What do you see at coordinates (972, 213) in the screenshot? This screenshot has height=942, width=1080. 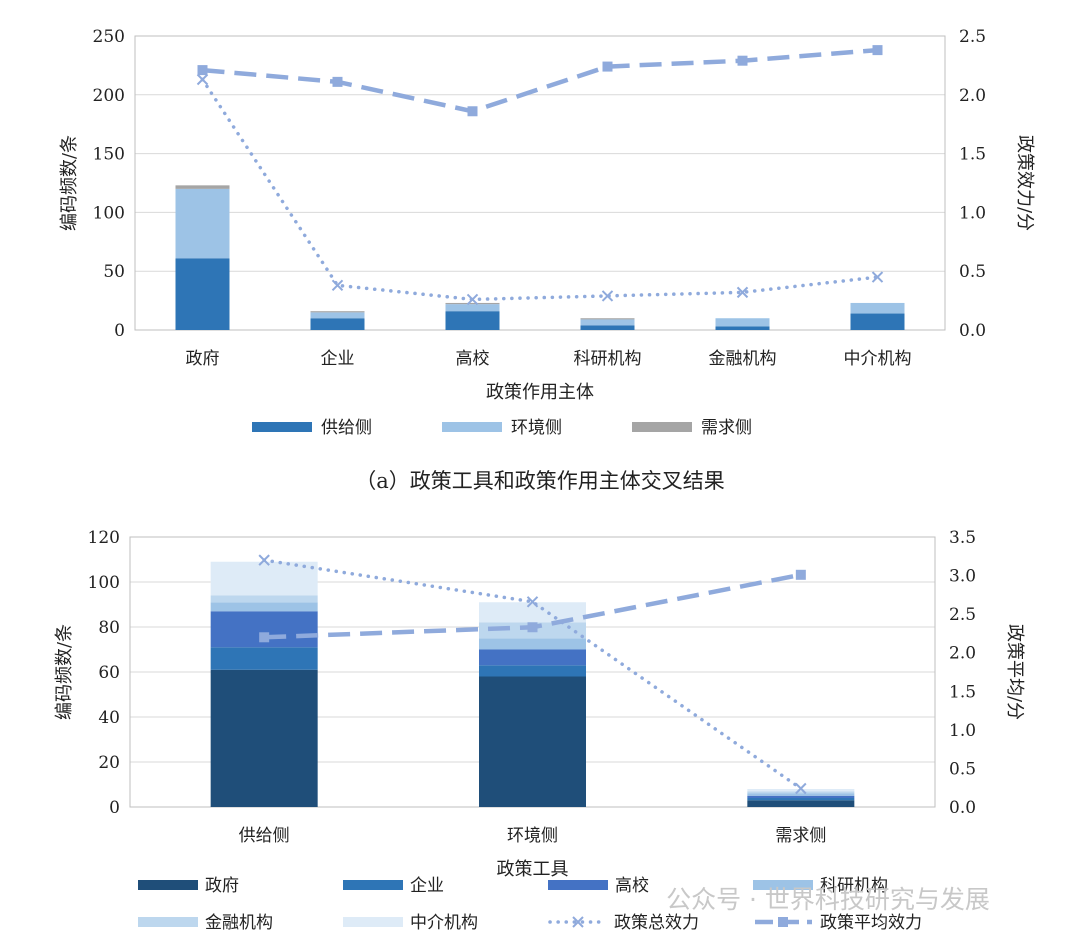 I see `y2-tick-label: 1.0` at bounding box center [972, 213].